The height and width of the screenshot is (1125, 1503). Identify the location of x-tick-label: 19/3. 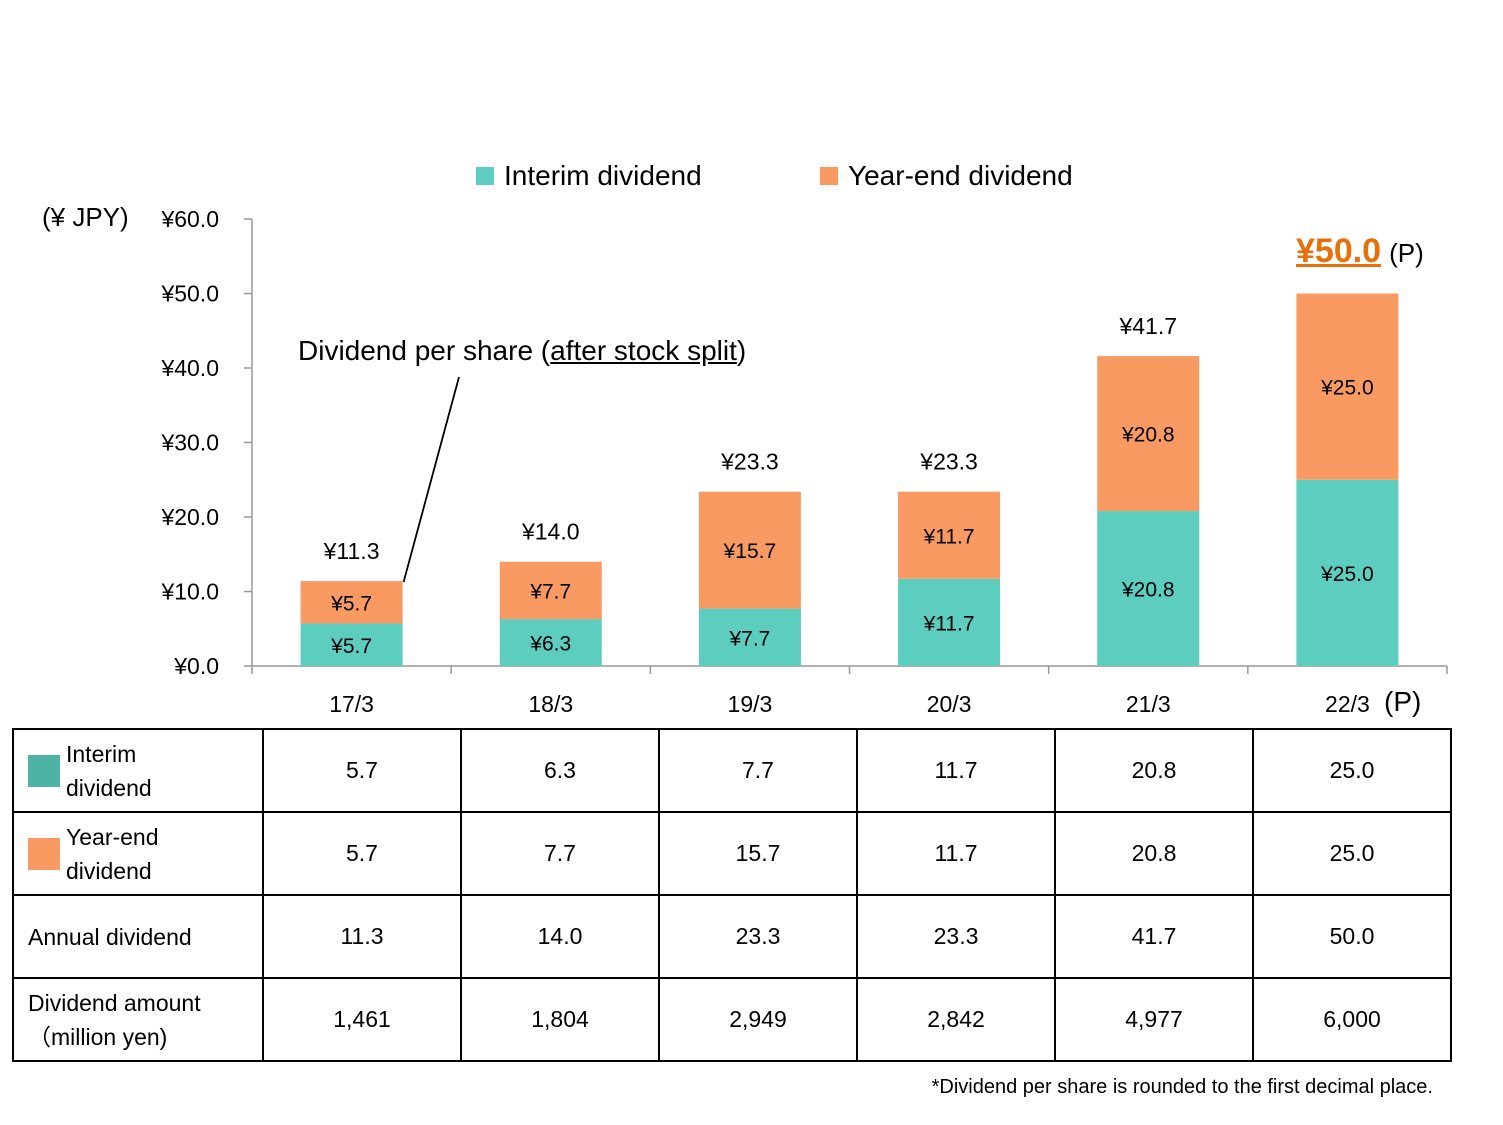
(750, 704).